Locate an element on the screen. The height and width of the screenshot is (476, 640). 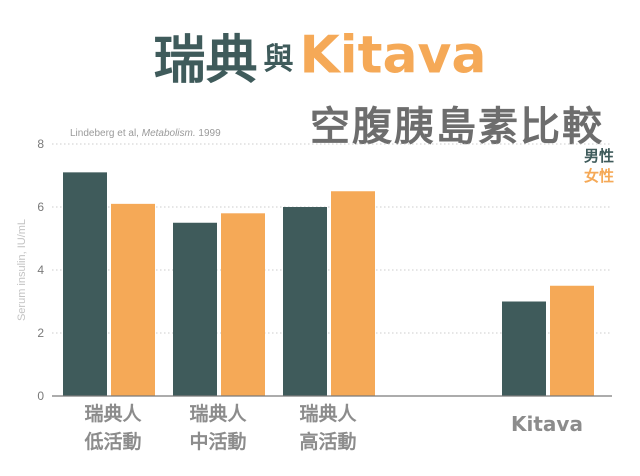
category-label-high-line2: 高活動 is located at coordinates (328, 442).